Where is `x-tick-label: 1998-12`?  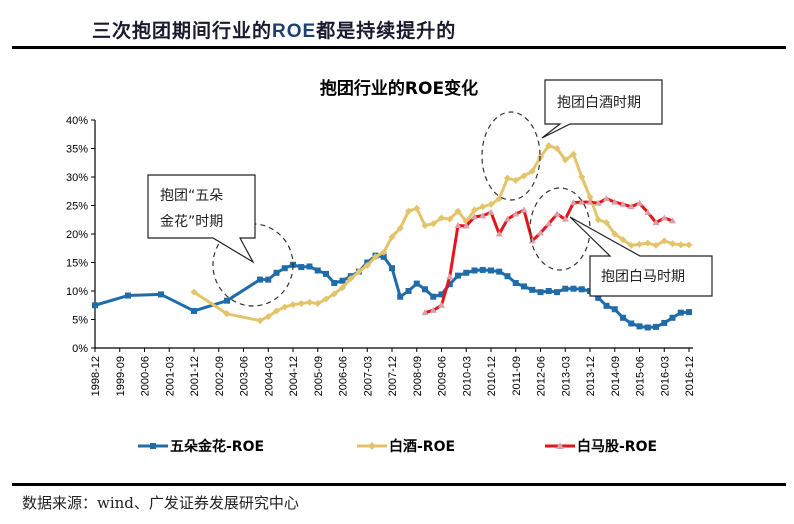 x-tick-label: 1998-12 is located at coordinates (96, 376).